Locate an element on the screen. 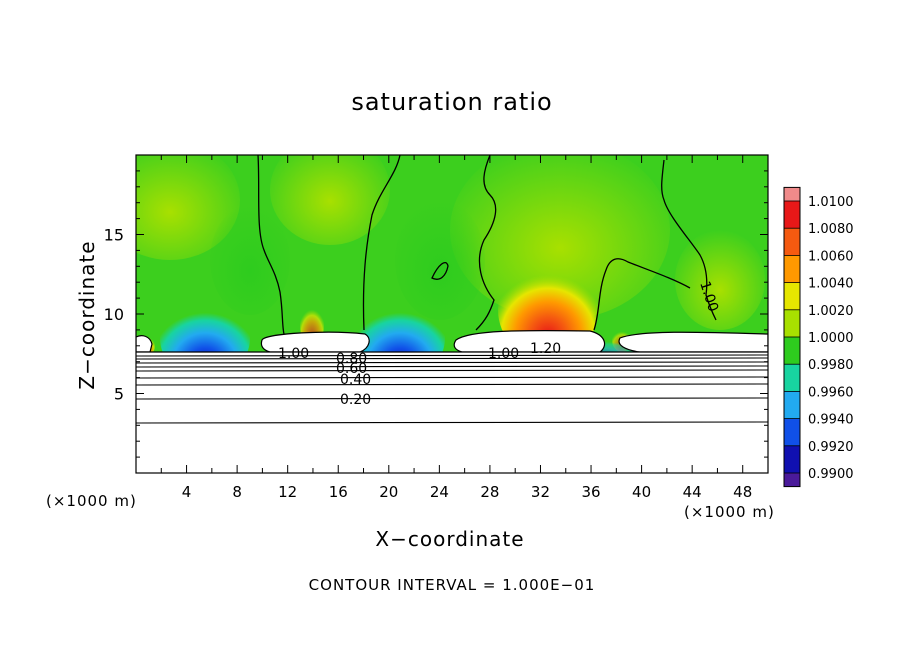  cloud-regions is located at coordinates (452, 341).